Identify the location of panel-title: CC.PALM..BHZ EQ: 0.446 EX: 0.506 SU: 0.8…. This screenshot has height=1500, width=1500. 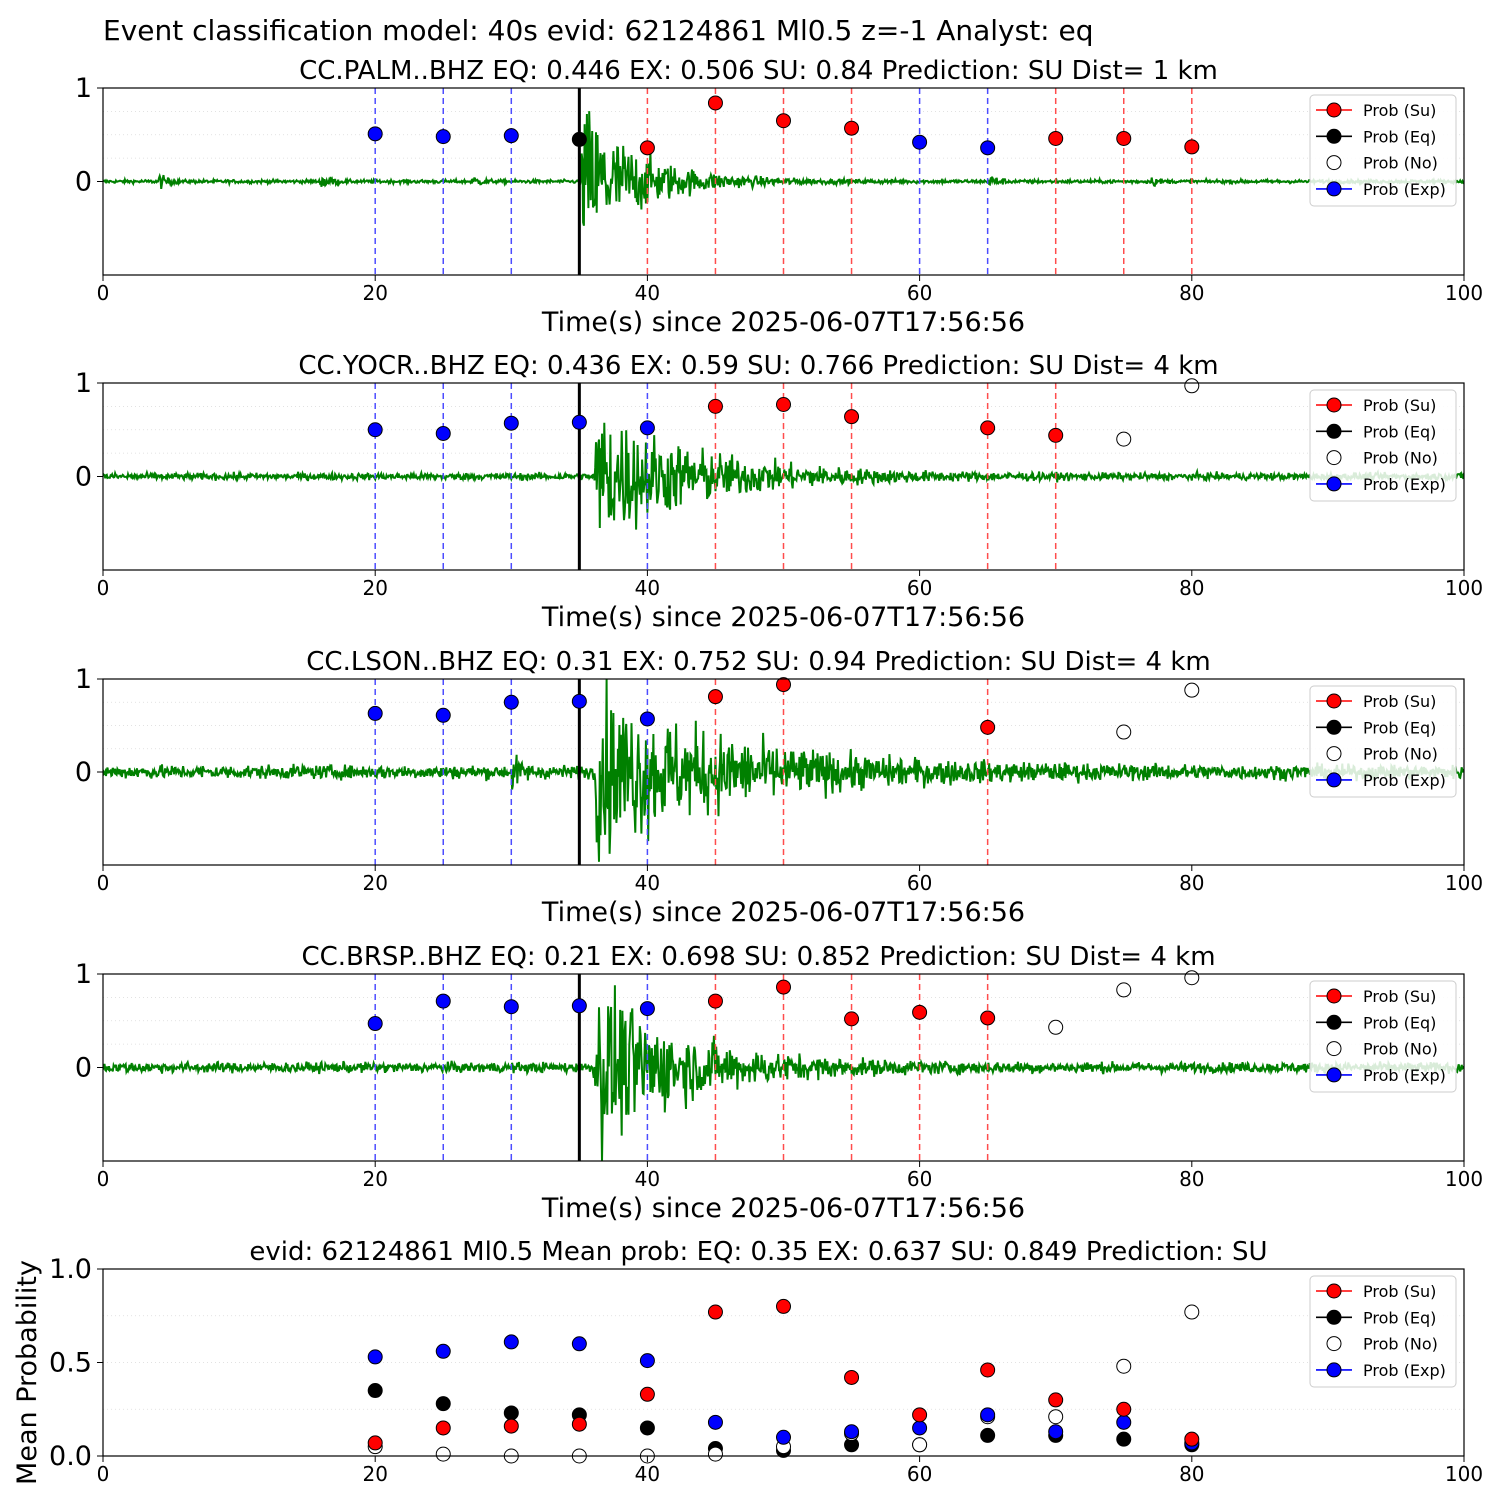
(758, 71).